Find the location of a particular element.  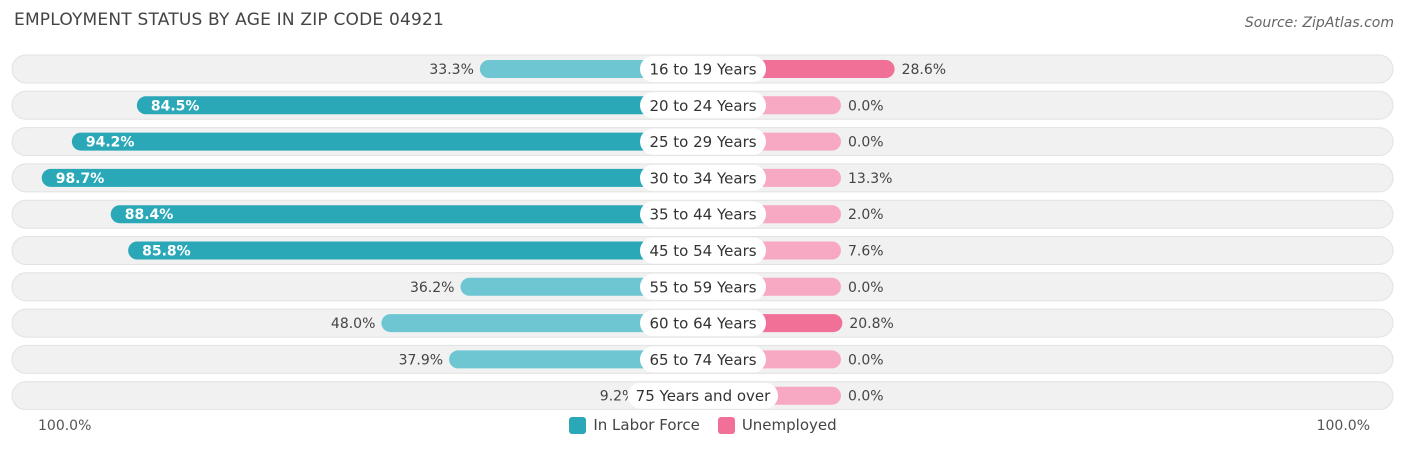

category-label: 45 to 54 Years is located at coordinates (702, 251).